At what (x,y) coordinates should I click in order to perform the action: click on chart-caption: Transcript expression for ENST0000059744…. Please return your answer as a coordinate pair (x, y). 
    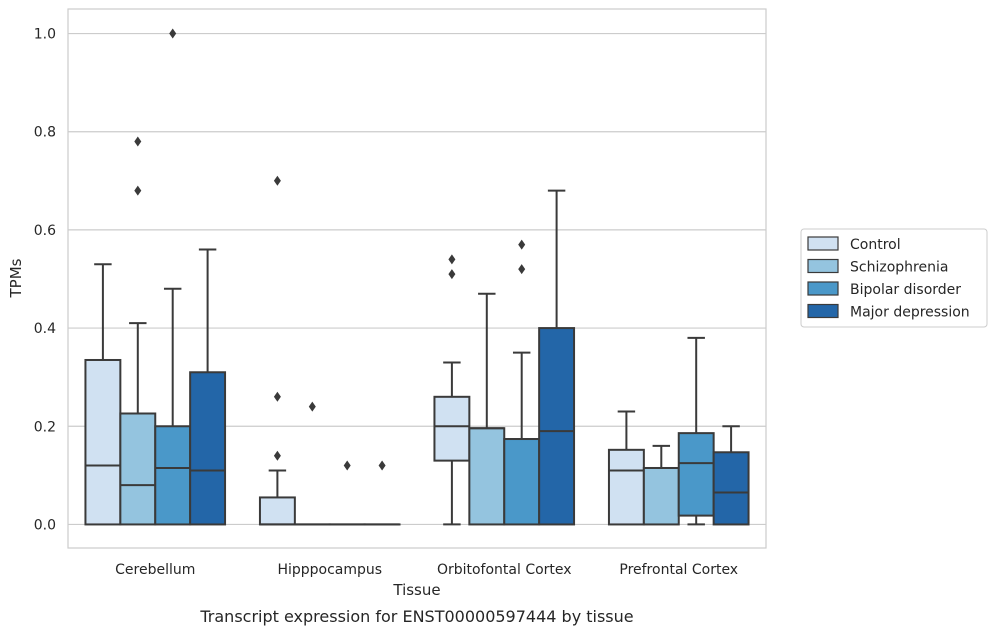
    Looking at the image, I should click on (416, 616).